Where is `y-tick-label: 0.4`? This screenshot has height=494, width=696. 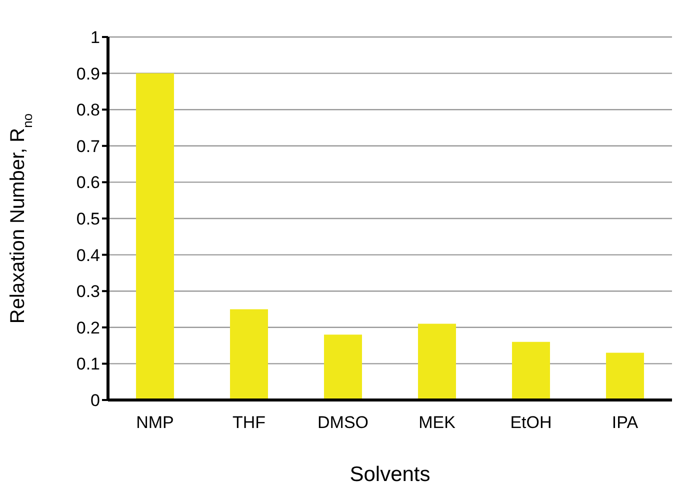
y-tick-label: 0.4 is located at coordinates (88, 255).